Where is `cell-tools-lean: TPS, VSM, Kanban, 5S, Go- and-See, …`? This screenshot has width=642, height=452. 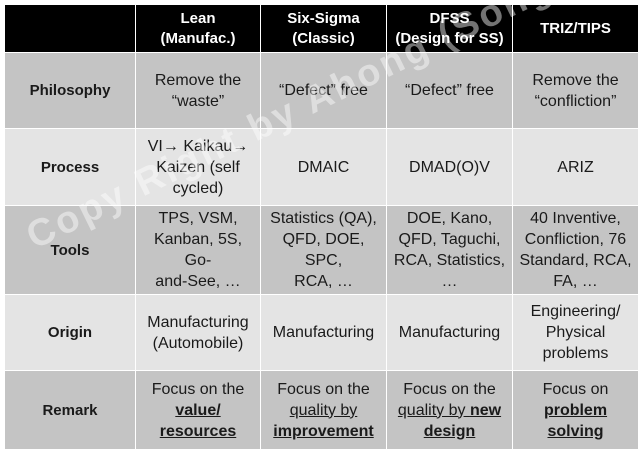
cell-tools-lean: TPS, VSM, Kanban, 5S, Go- and-See, … is located at coordinates (198, 250).